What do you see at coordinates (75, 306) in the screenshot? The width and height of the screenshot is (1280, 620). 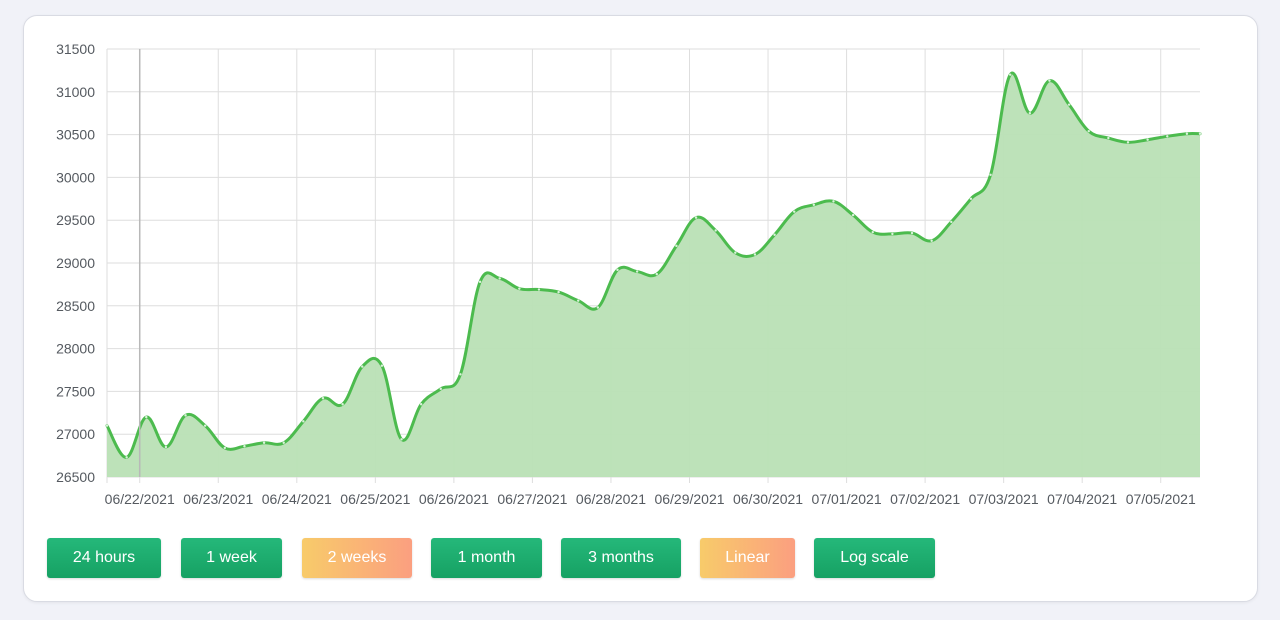 I see `y-tick-label: 28500` at bounding box center [75, 306].